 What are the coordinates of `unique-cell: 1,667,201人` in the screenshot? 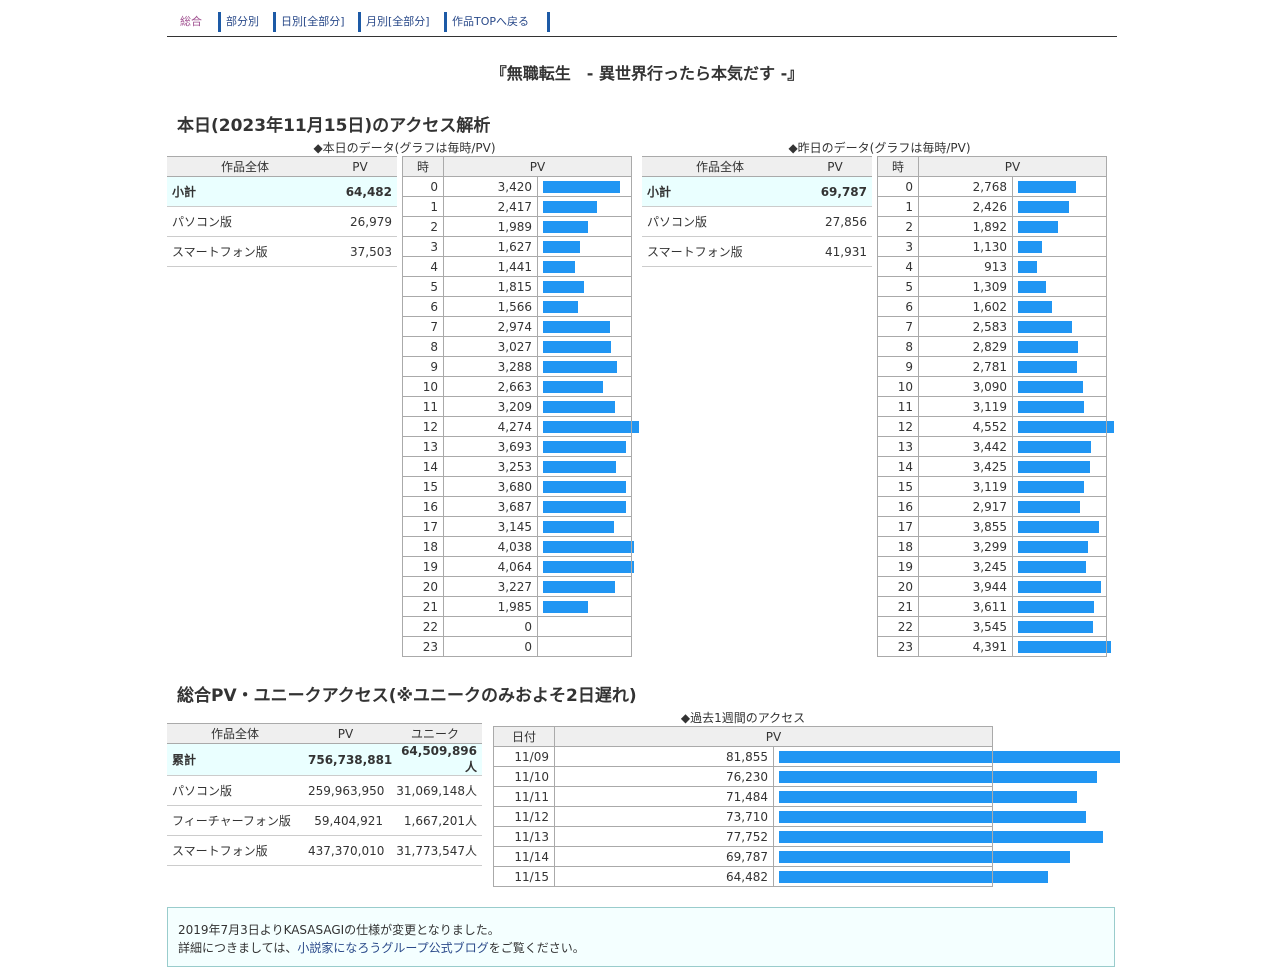 It's located at (435, 820).